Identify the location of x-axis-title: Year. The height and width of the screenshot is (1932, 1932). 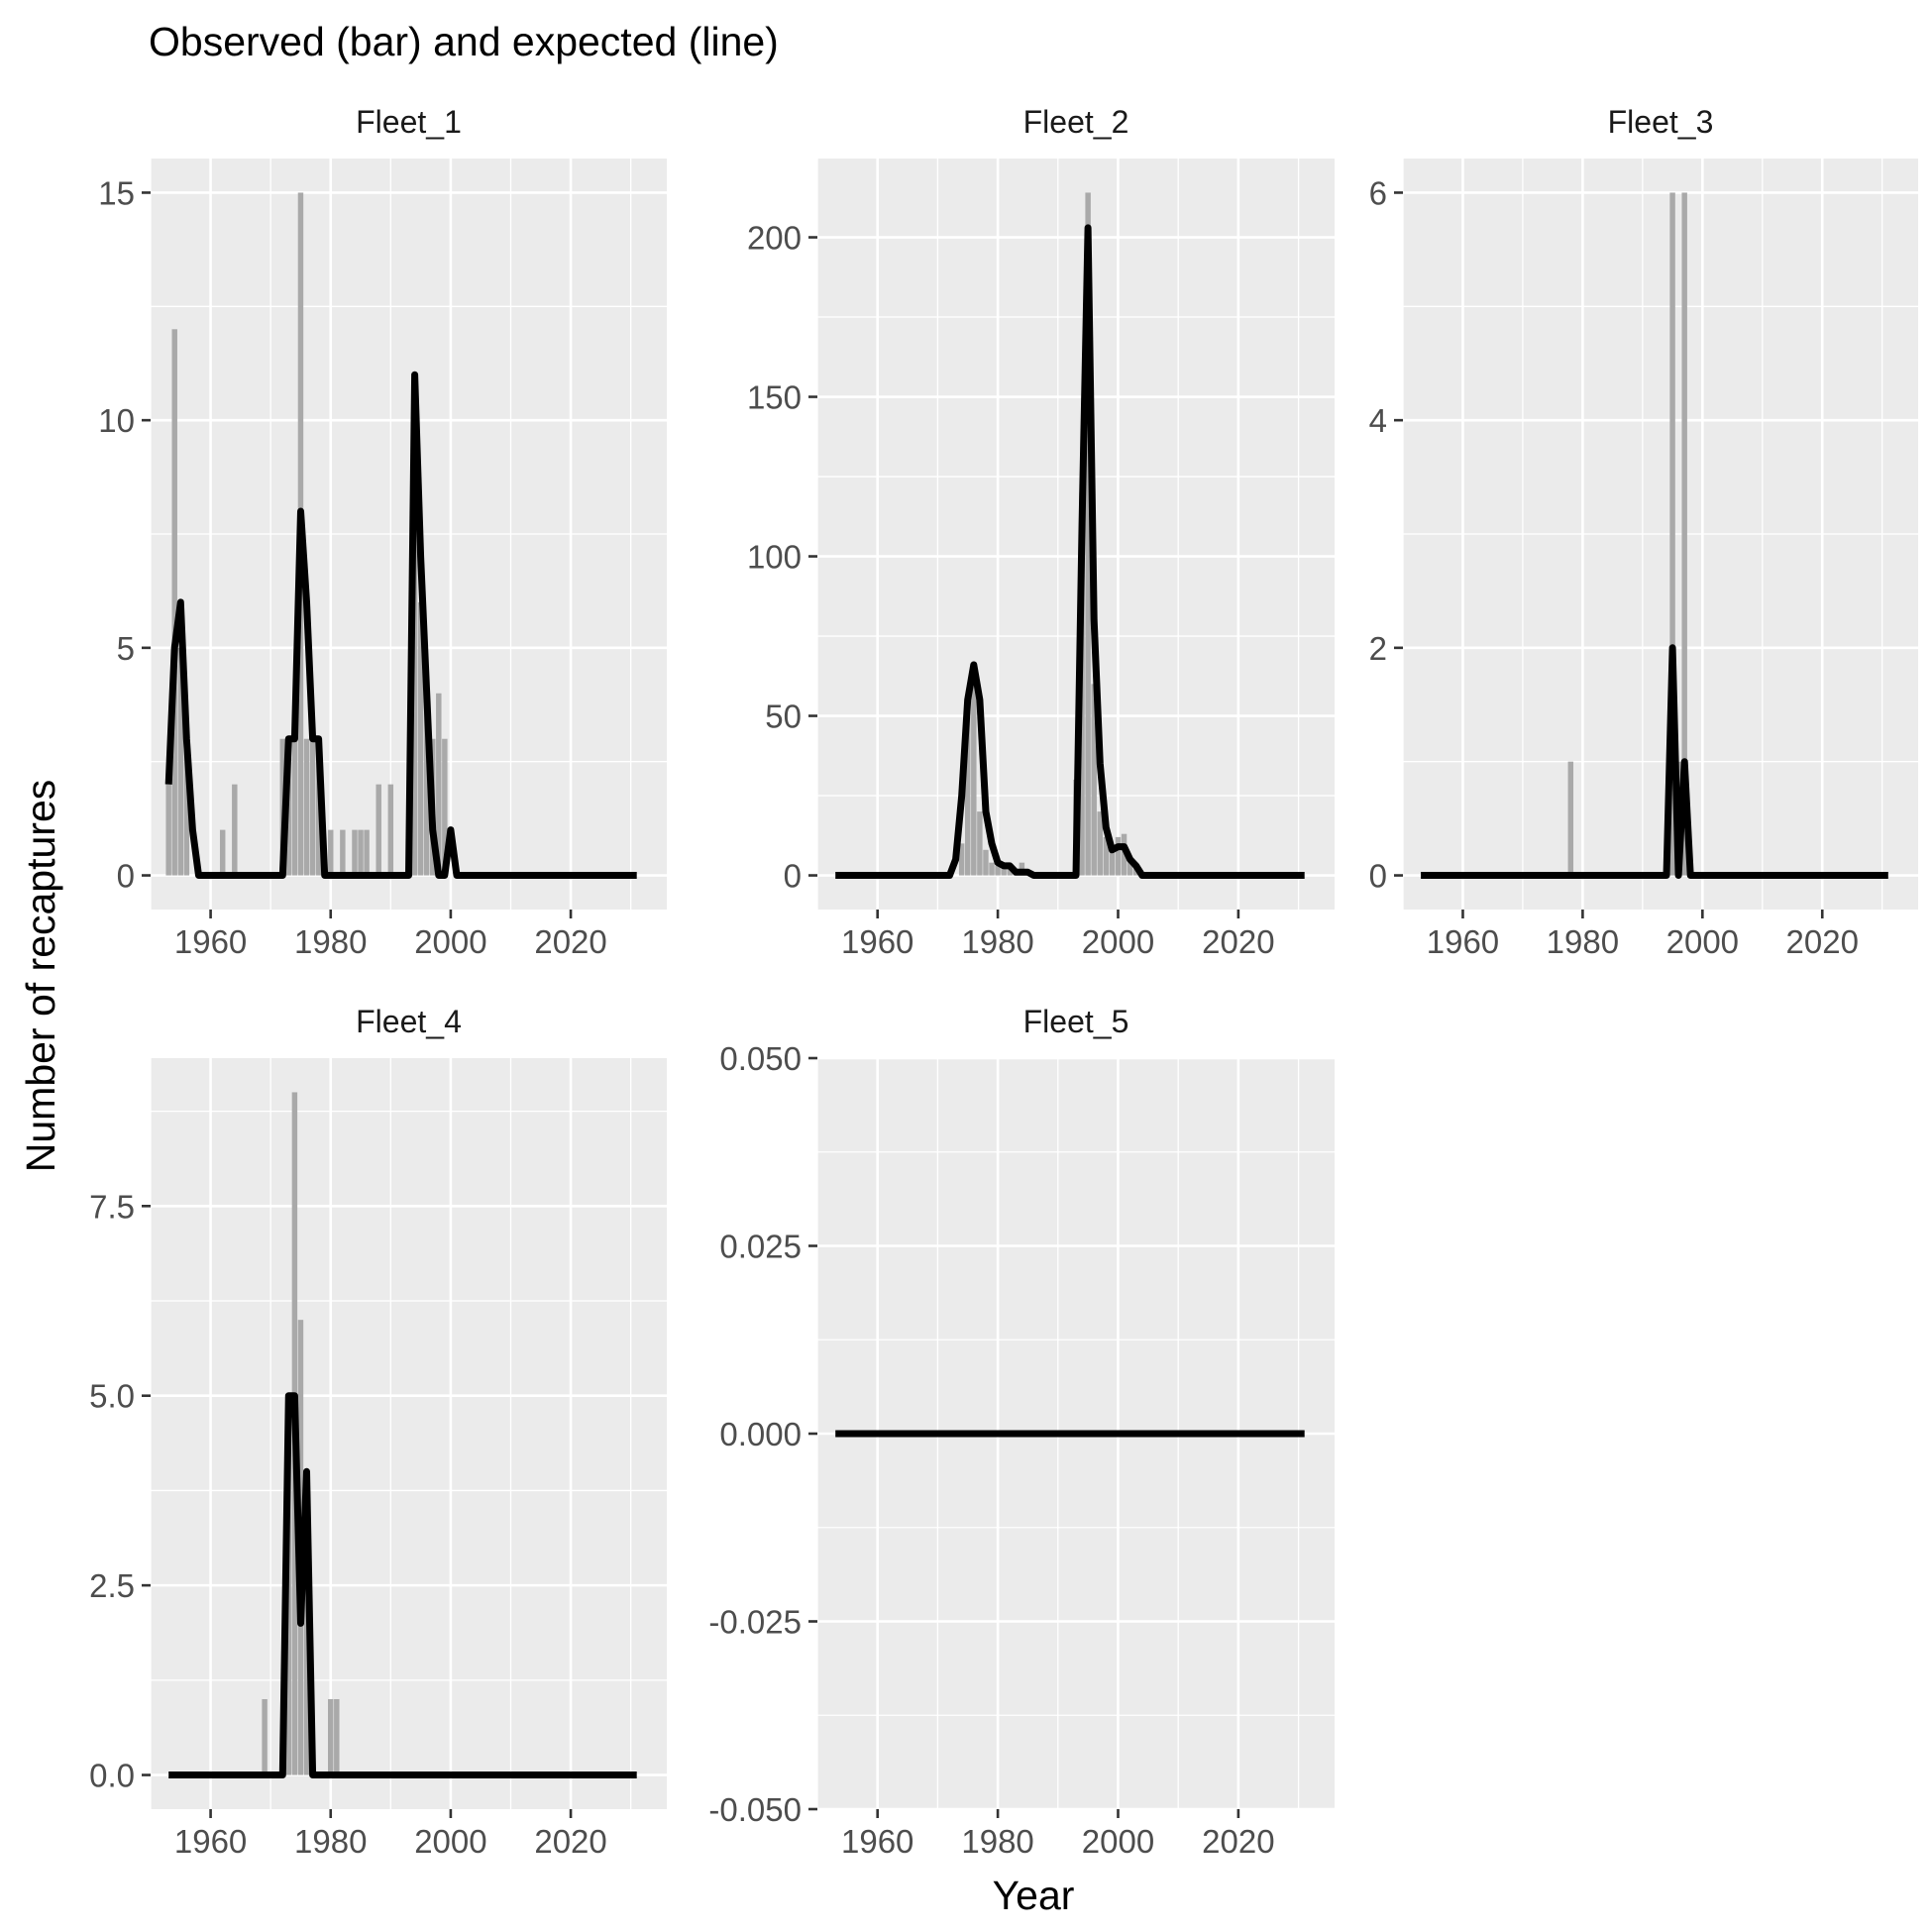
(1034, 1895).